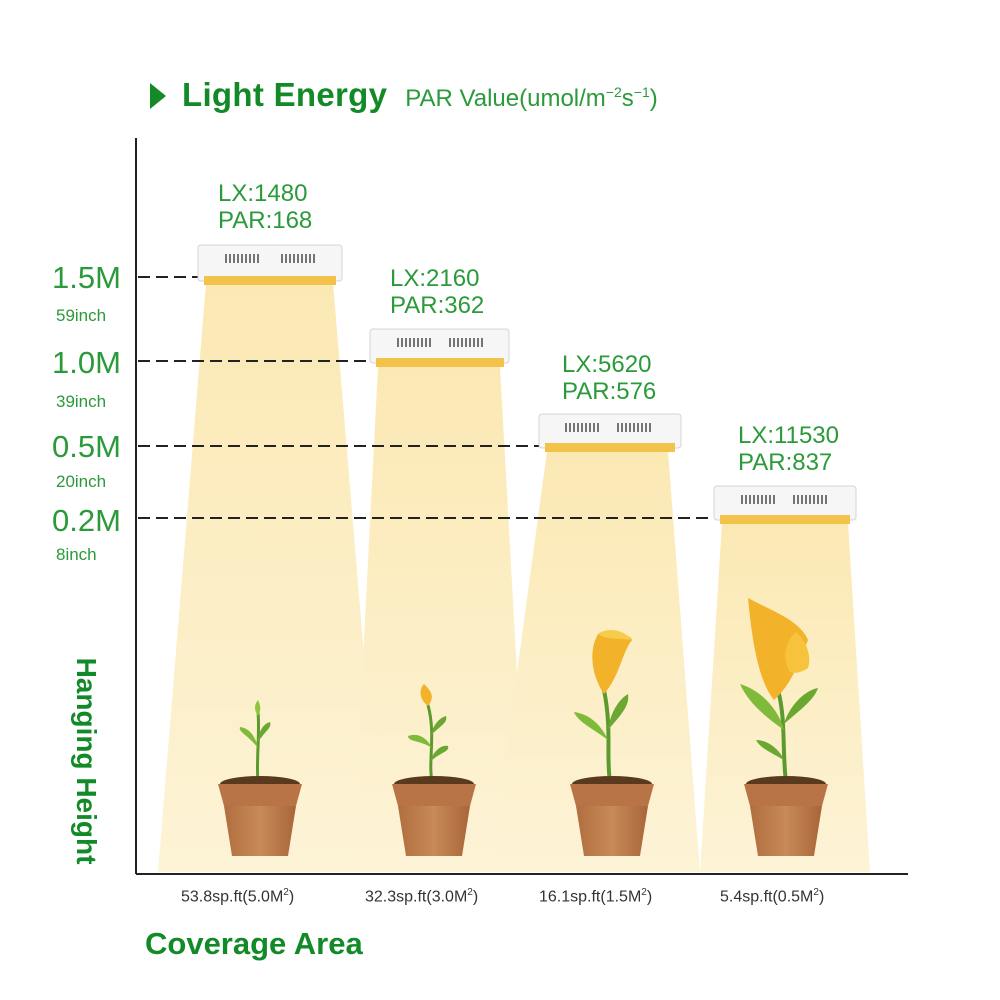 This screenshot has width=1000, height=1000. Describe the element at coordinates (531, 98) in the screenshot. I see `chart-subtitle: PAR Value(umol/m−2s−1)` at that location.